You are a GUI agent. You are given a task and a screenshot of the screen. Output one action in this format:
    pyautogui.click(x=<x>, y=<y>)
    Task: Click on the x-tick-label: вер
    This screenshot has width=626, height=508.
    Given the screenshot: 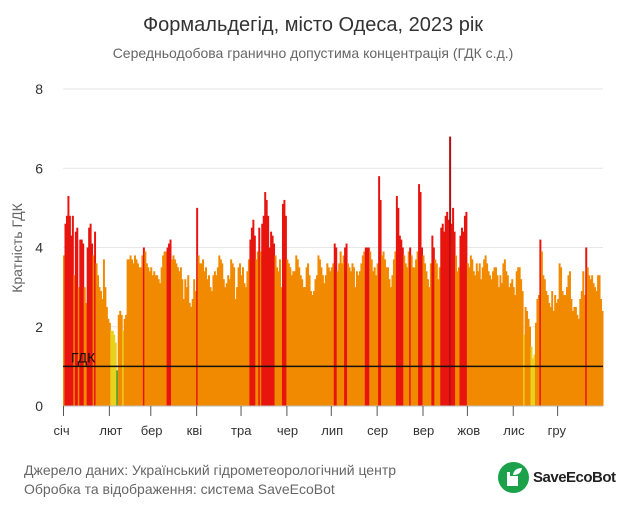 What is the action you would take?
    pyautogui.click(x=423, y=430)
    